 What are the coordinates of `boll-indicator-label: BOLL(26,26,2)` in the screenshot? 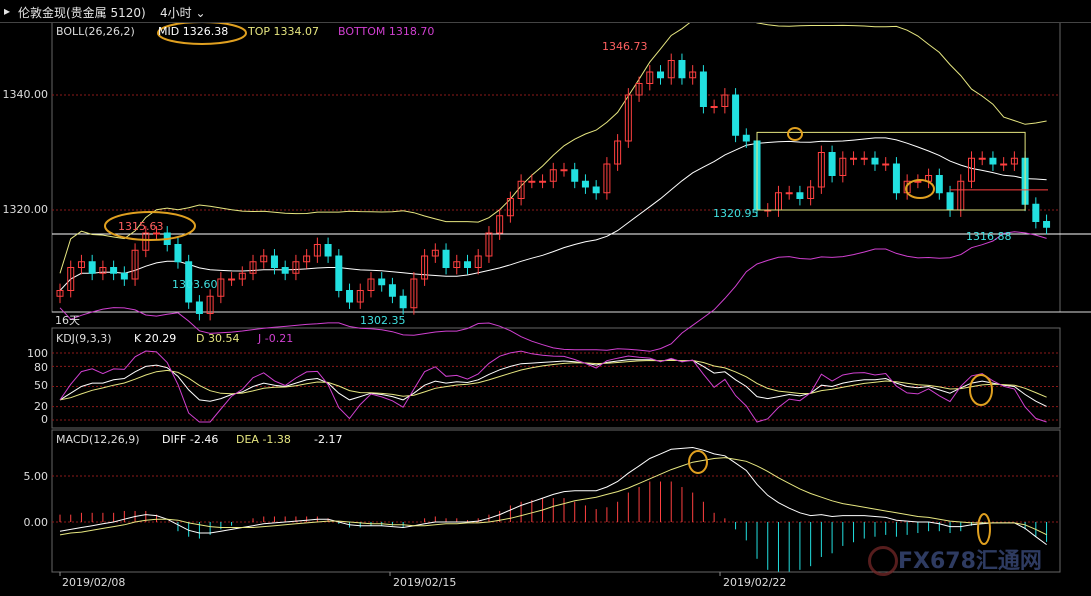 It's located at (95, 31).